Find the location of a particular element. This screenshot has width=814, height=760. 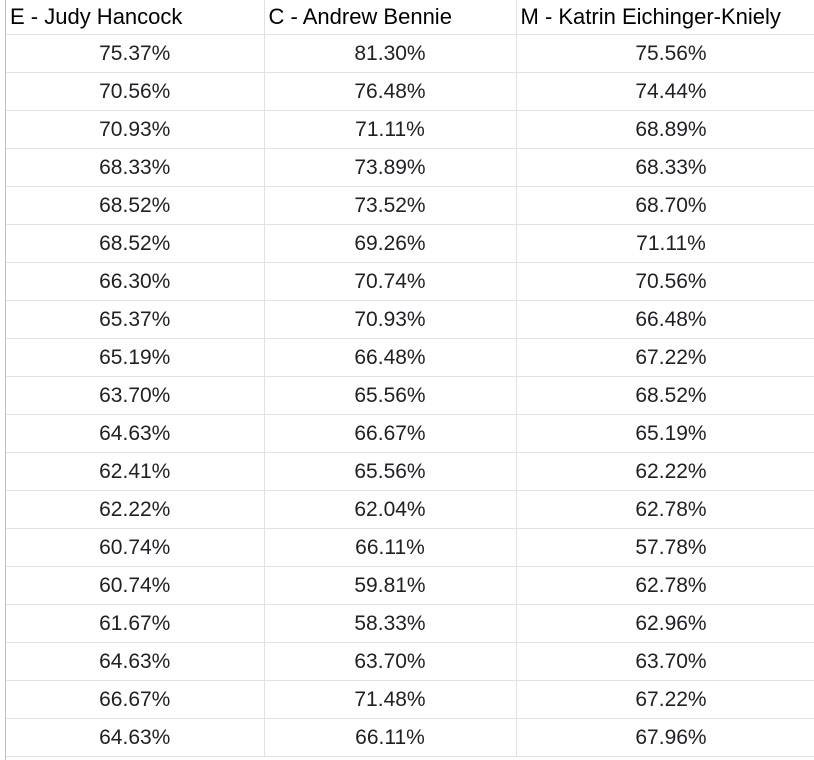

table-row: 62.22% 62.04% 62.78% is located at coordinates (410, 509).